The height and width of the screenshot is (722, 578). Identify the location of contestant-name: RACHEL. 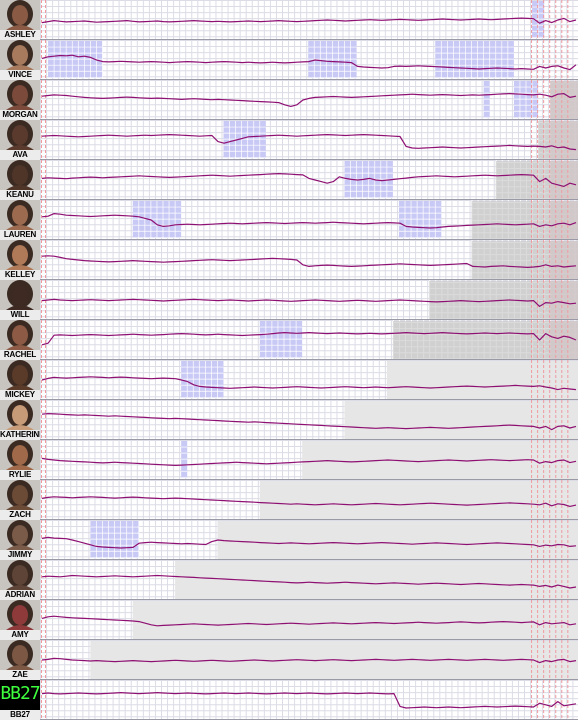
(20, 355).